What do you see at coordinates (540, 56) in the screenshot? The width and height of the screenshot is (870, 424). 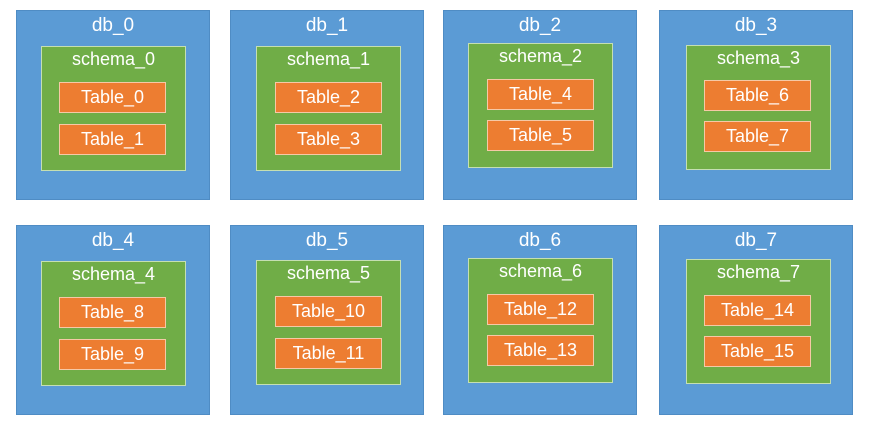 I see `schema-label: schema_2` at bounding box center [540, 56].